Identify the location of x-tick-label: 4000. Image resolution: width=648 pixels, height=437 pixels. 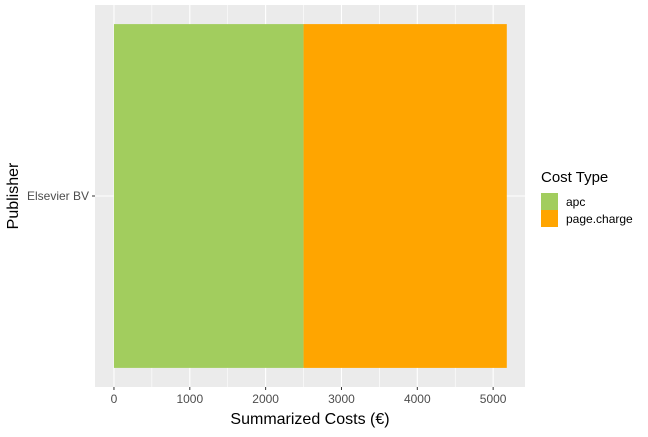
(417, 399).